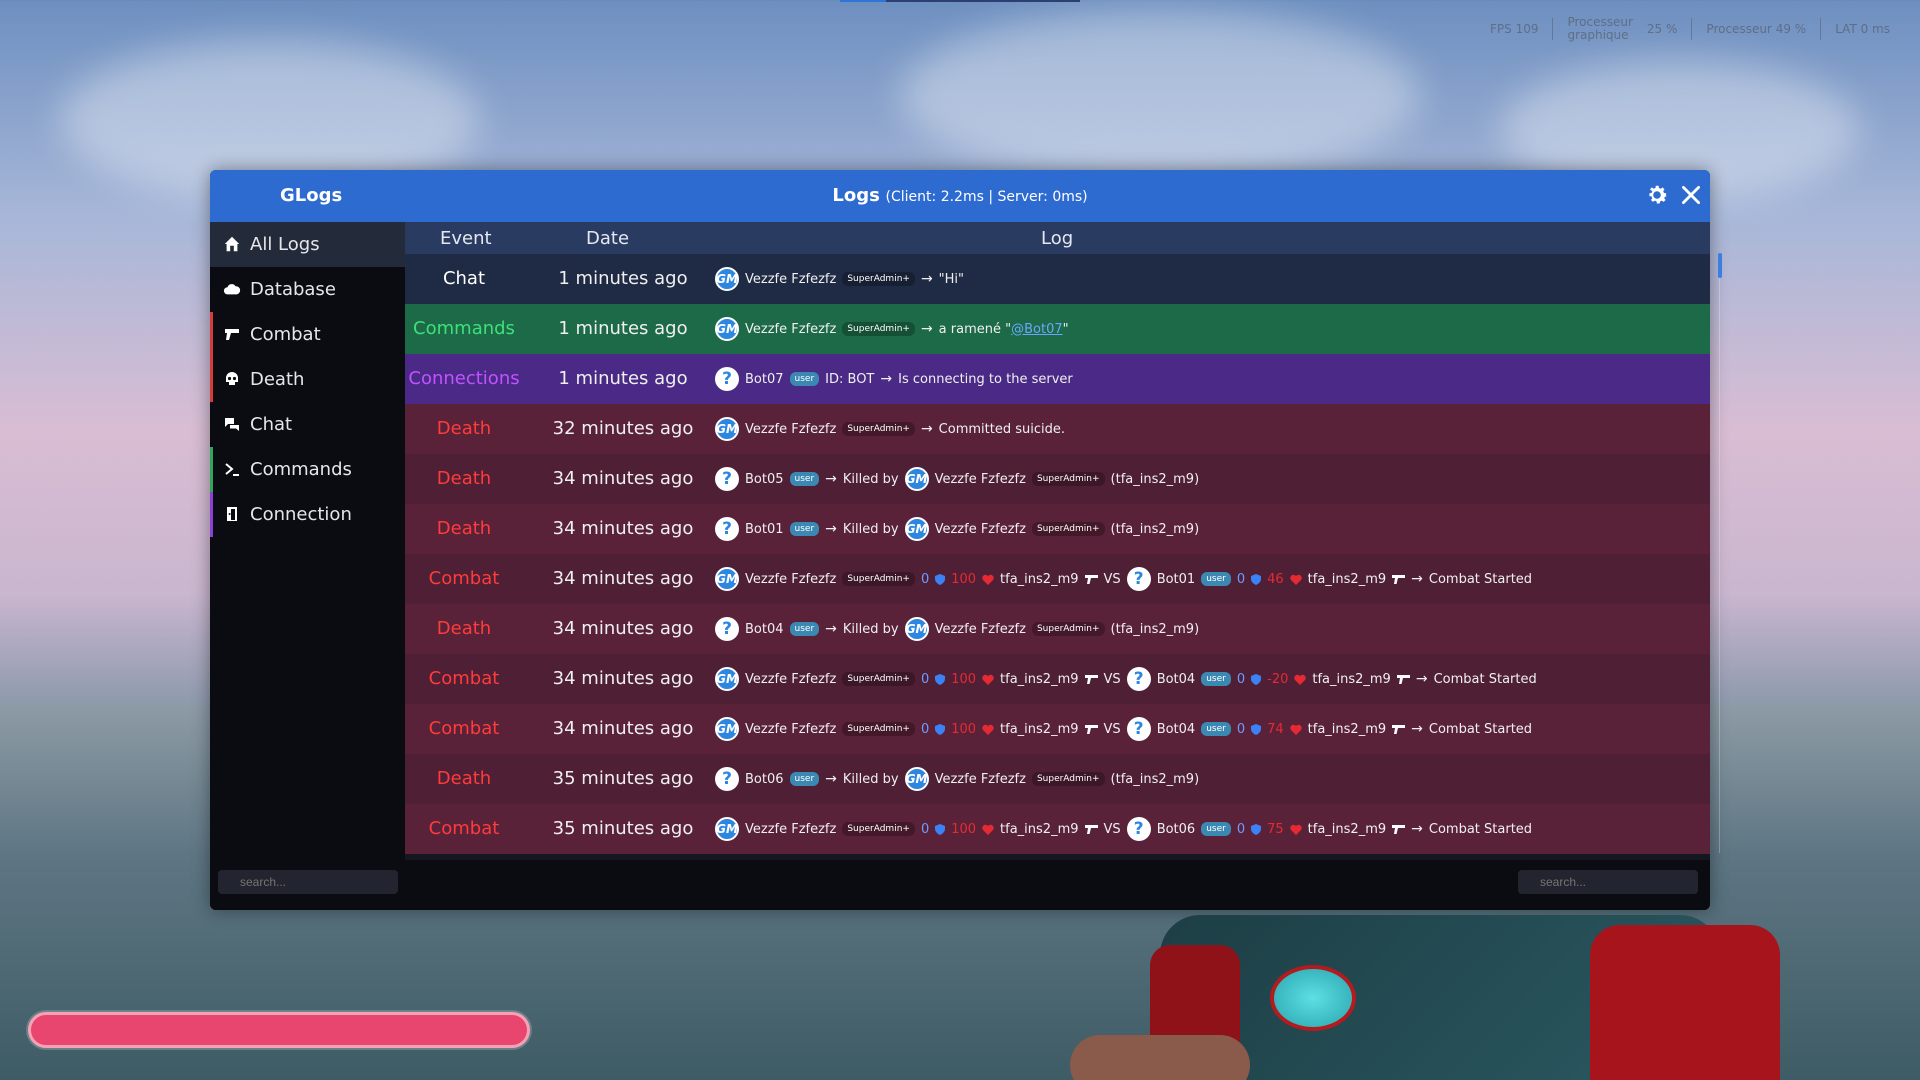 Image resolution: width=1920 pixels, height=1080 pixels. I want to click on date-cell: 32 minutes ago, so click(623, 428).